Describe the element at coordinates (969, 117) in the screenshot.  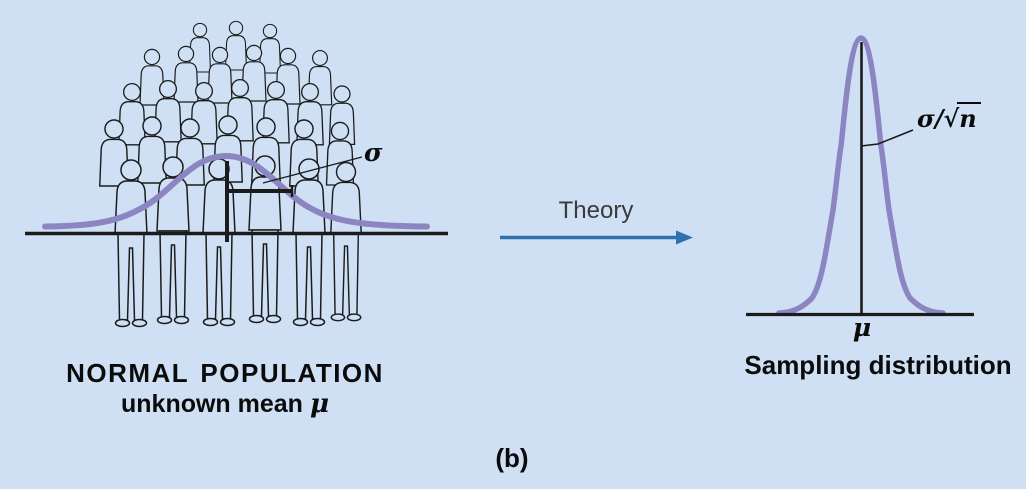
I see `sqrt-radicand: n` at that location.